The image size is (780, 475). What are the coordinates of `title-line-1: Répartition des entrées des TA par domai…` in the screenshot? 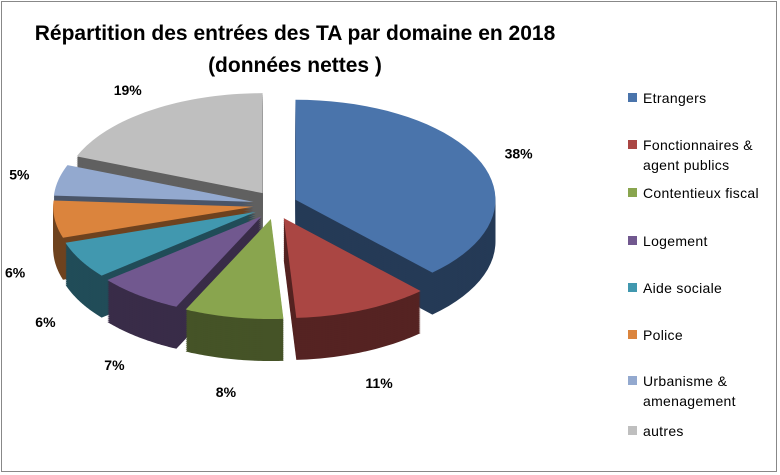 It's located at (295, 33).